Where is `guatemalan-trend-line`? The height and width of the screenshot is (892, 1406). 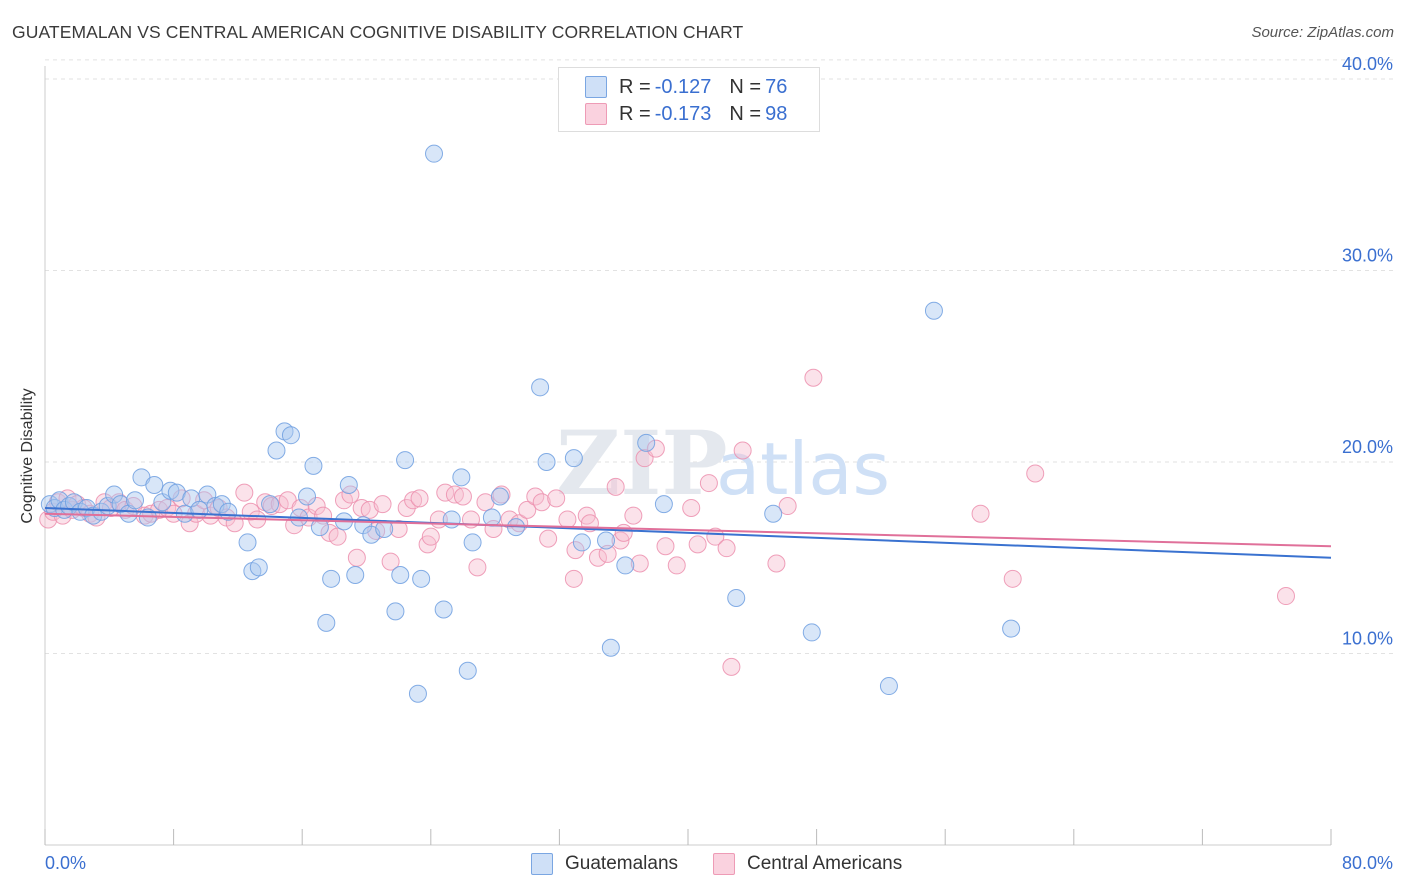
guatemalan-trend-line is located at coordinates (688, 532).